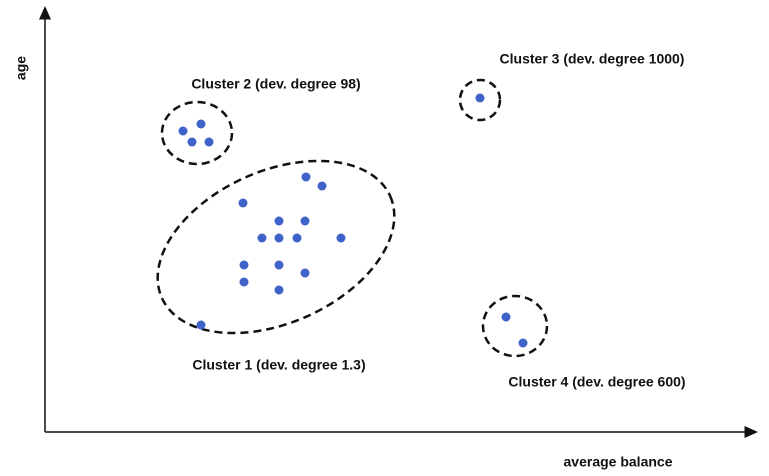 The image size is (769, 476). Describe the element at coordinates (260, 121) in the screenshot. I see `cluster-2: Cluster 2 (dev. degree 98)` at that location.